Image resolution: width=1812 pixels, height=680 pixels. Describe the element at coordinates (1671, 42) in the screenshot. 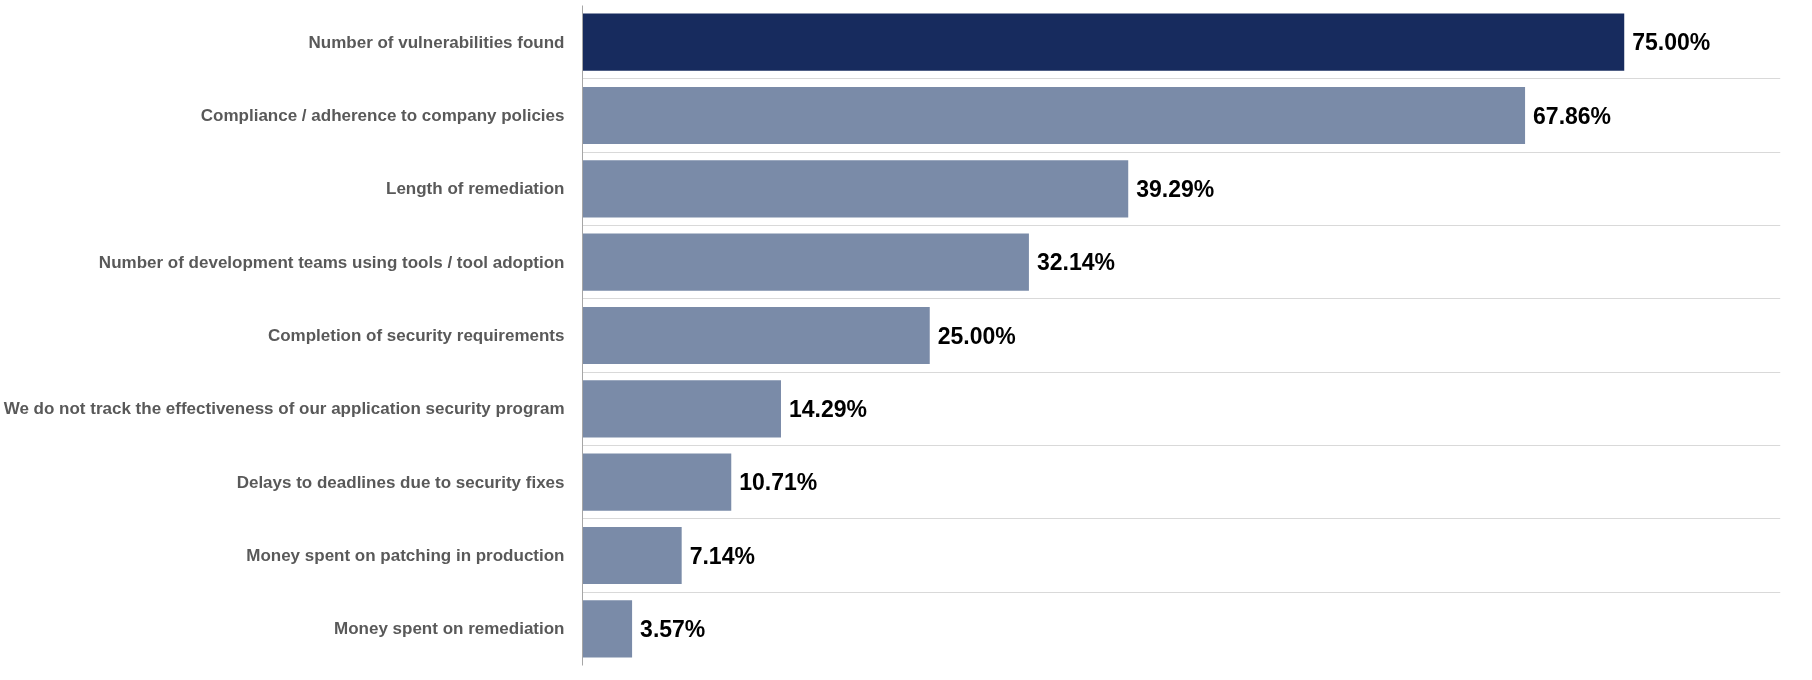

I see `data-label: 75.00%` at that location.